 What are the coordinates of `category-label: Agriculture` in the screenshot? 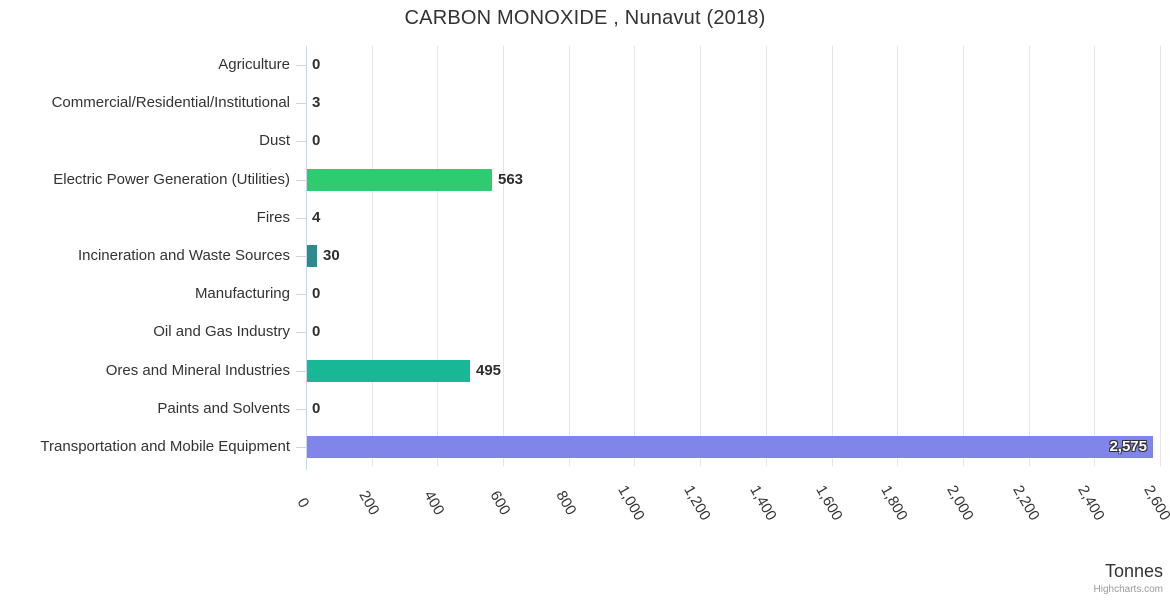 It's located at (254, 64).